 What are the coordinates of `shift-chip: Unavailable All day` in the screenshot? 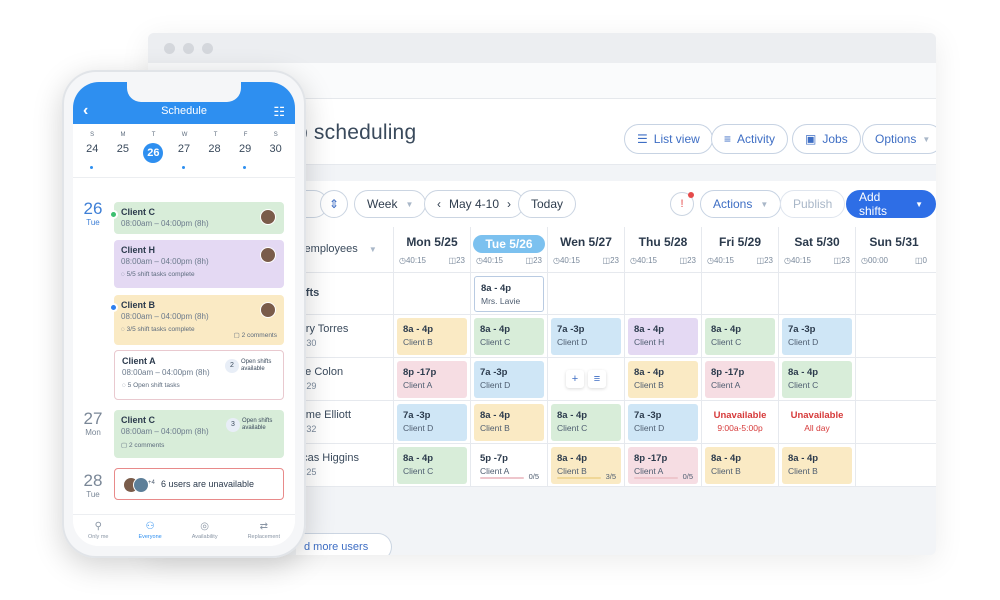 It's located at (817, 422).